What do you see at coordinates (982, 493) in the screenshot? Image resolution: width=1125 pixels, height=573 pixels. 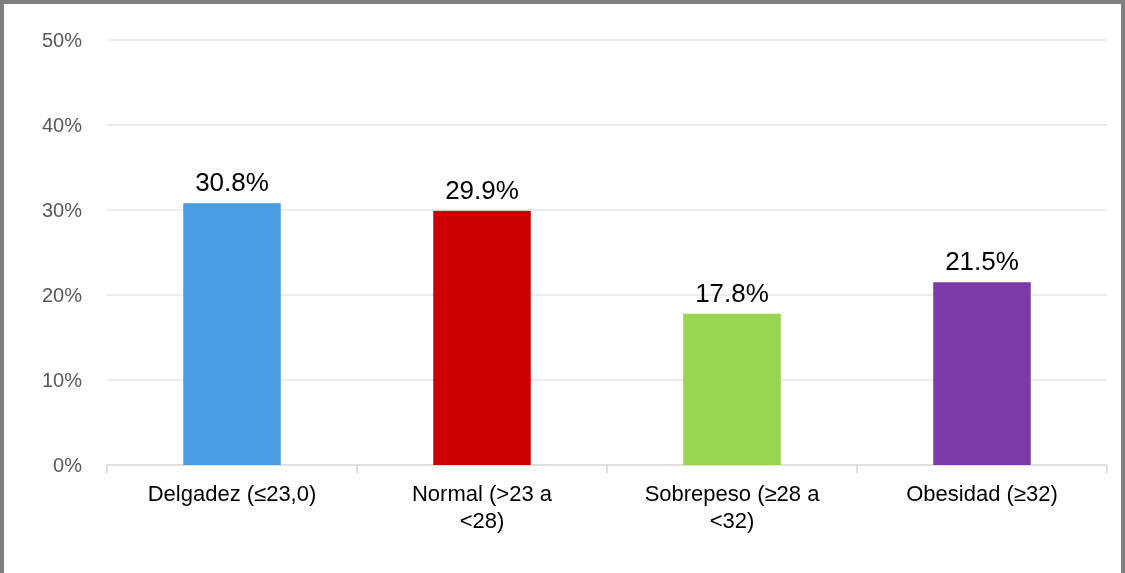 I see `x-tick-label: Obesidad (≥32)` at bounding box center [982, 493].